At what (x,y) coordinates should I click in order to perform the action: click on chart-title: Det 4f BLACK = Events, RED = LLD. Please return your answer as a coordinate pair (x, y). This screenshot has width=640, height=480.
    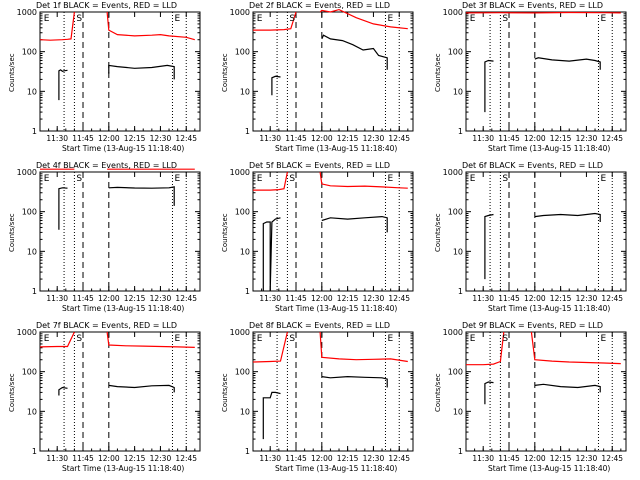
    Looking at the image, I should click on (106, 165).